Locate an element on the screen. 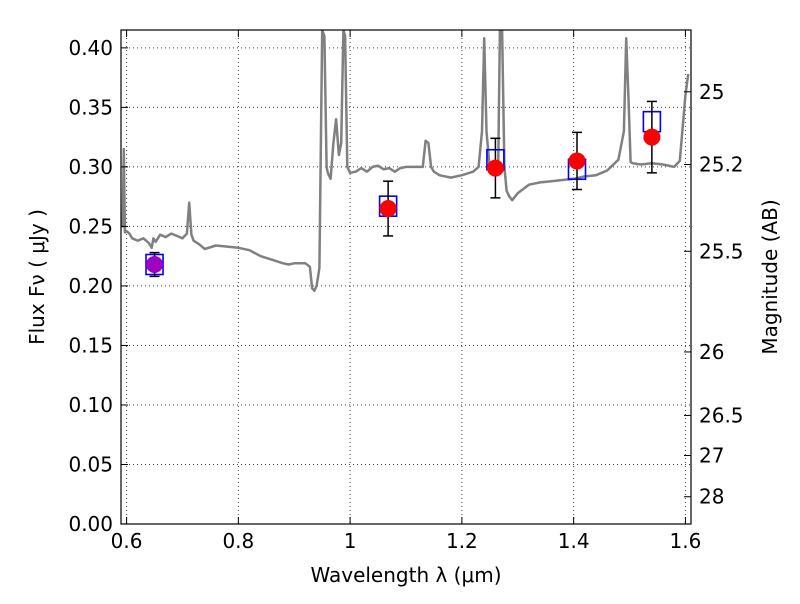 The height and width of the screenshot is (604, 800). y-tick-label: 0.15 is located at coordinates (90, 345).